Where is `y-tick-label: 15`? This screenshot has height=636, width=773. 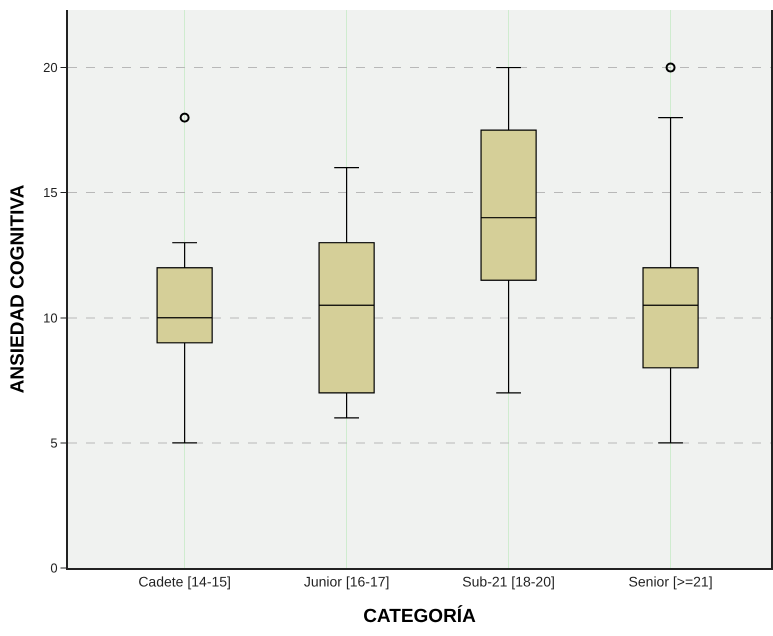 y-tick-label: 15 is located at coordinates (50, 192).